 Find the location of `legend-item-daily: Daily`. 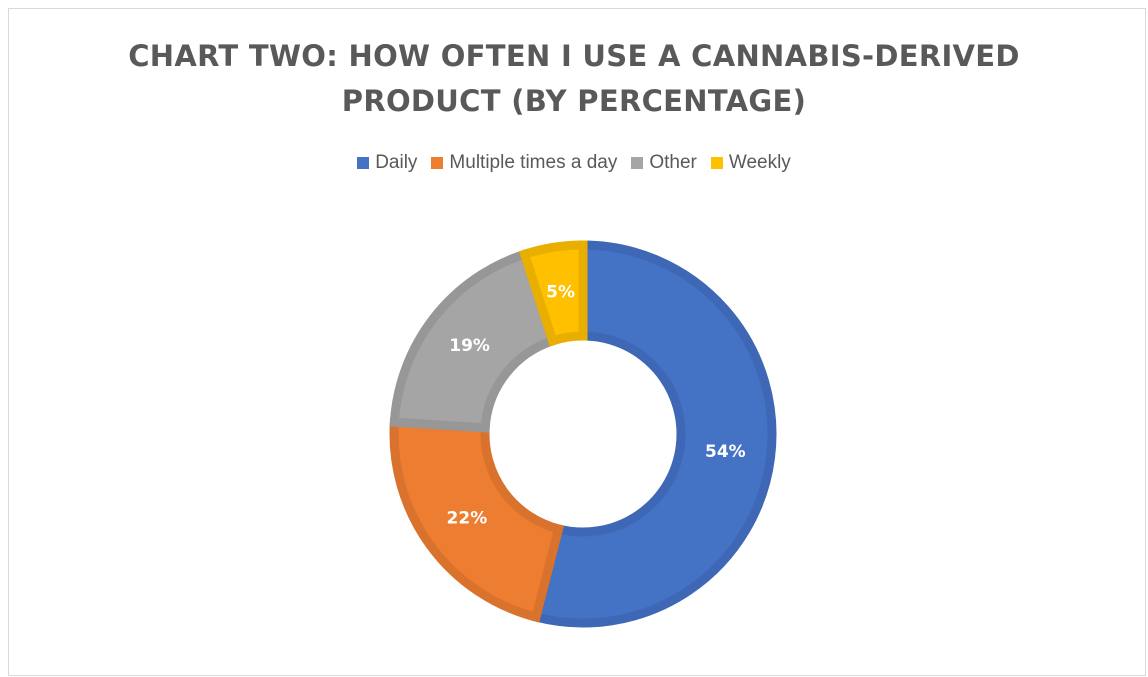

legend-item-daily: Daily is located at coordinates (387, 163).